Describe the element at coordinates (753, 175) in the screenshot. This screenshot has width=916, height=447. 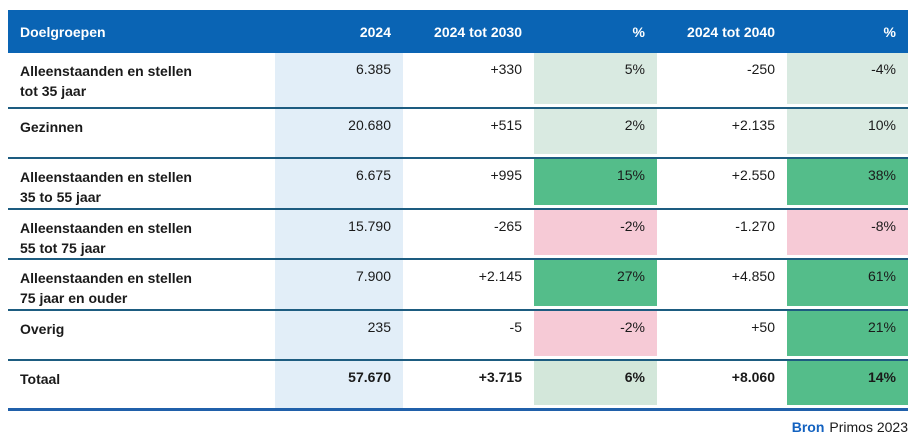
I see `value-delta-2040: +2.550` at that location.